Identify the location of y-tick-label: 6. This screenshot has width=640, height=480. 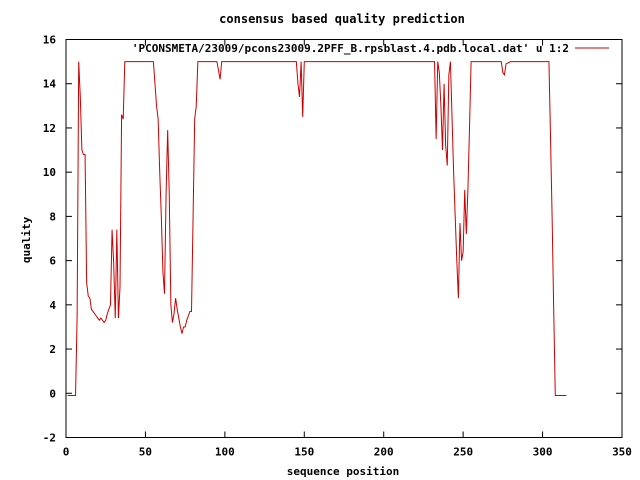
(52, 261).